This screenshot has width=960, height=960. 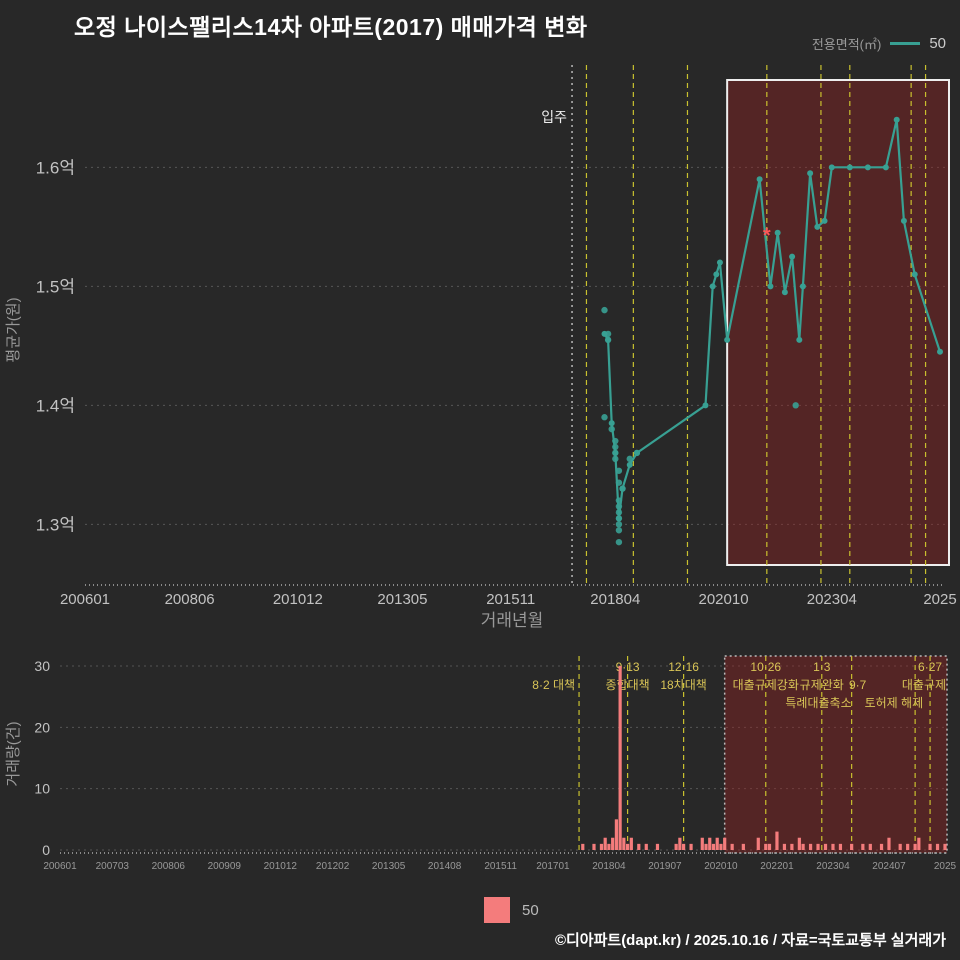 I want to click on policy-label: 대출규제, so click(x=924, y=685).